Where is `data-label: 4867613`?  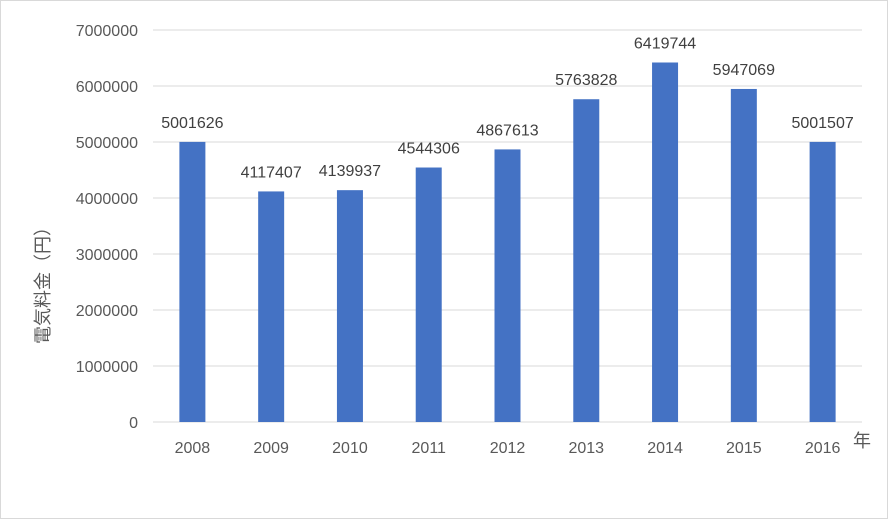 data-label: 4867613 is located at coordinates (507, 130).